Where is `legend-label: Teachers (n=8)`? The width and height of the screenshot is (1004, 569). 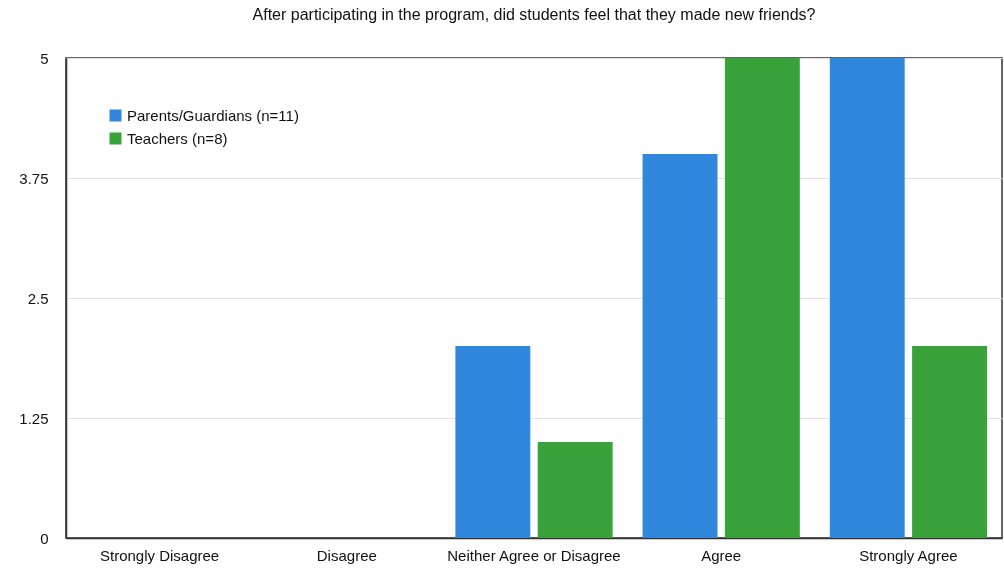
legend-label: Teachers (n=8) is located at coordinates (177, 138).